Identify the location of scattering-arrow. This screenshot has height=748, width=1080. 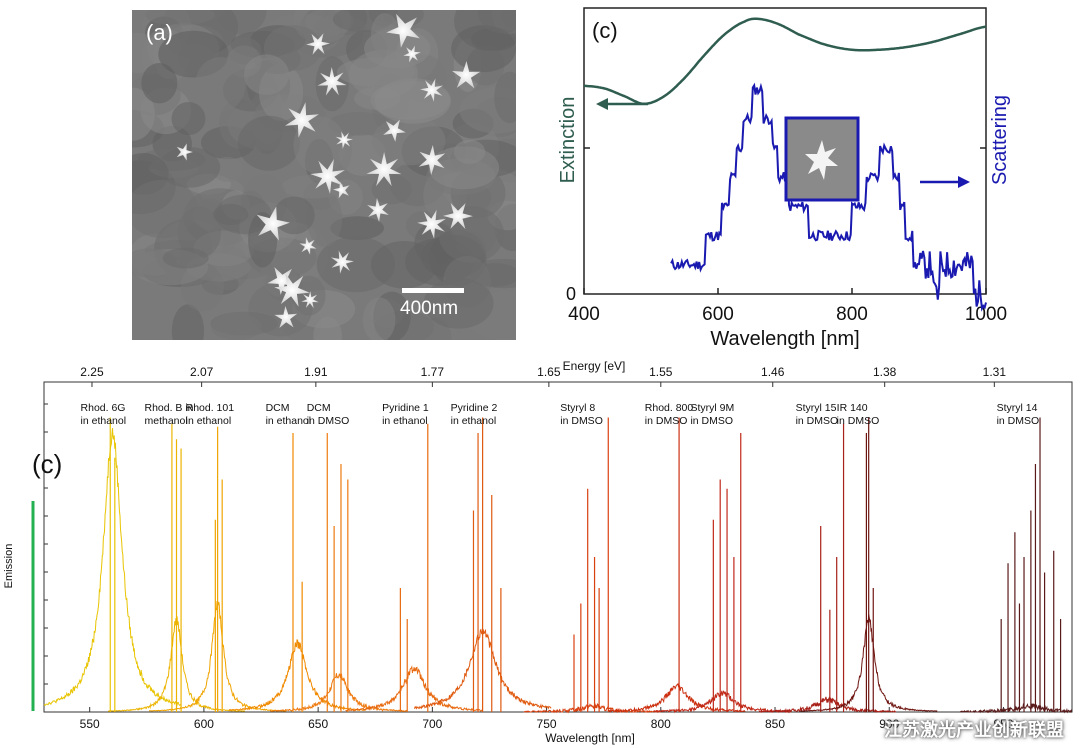
(945, 182).